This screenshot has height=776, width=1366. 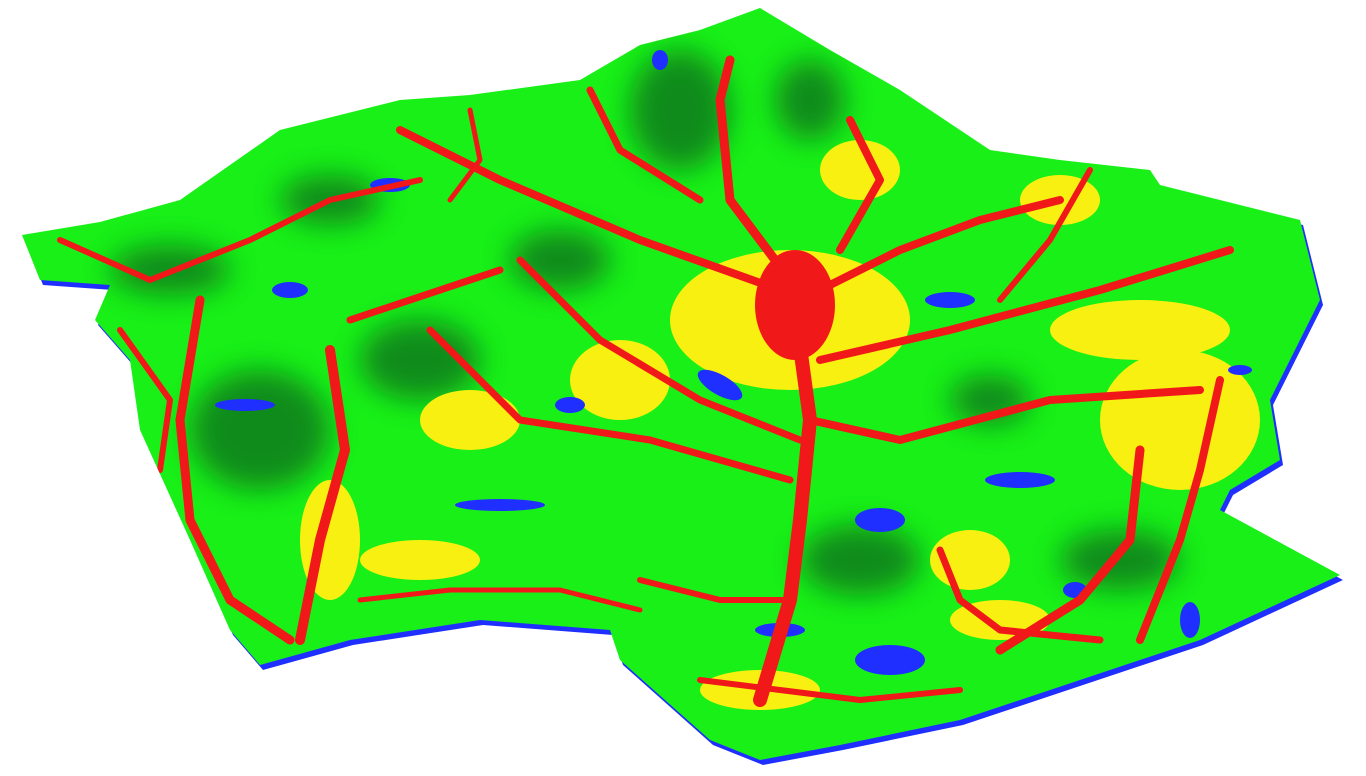 What do you see at coordinates (785, 505) in the screenshot?
I see `main-channel` at bounding box center [785, 505].